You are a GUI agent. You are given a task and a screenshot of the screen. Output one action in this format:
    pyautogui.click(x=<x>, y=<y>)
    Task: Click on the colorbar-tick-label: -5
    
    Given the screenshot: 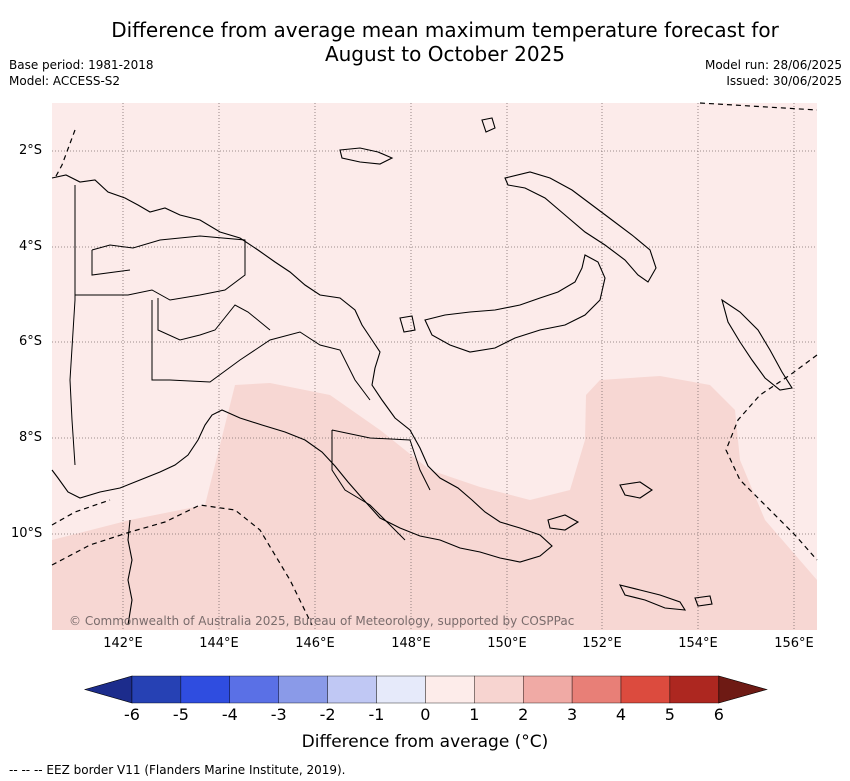 What is the action you would take?
    pyautogui.click(x=180, y=714)
    